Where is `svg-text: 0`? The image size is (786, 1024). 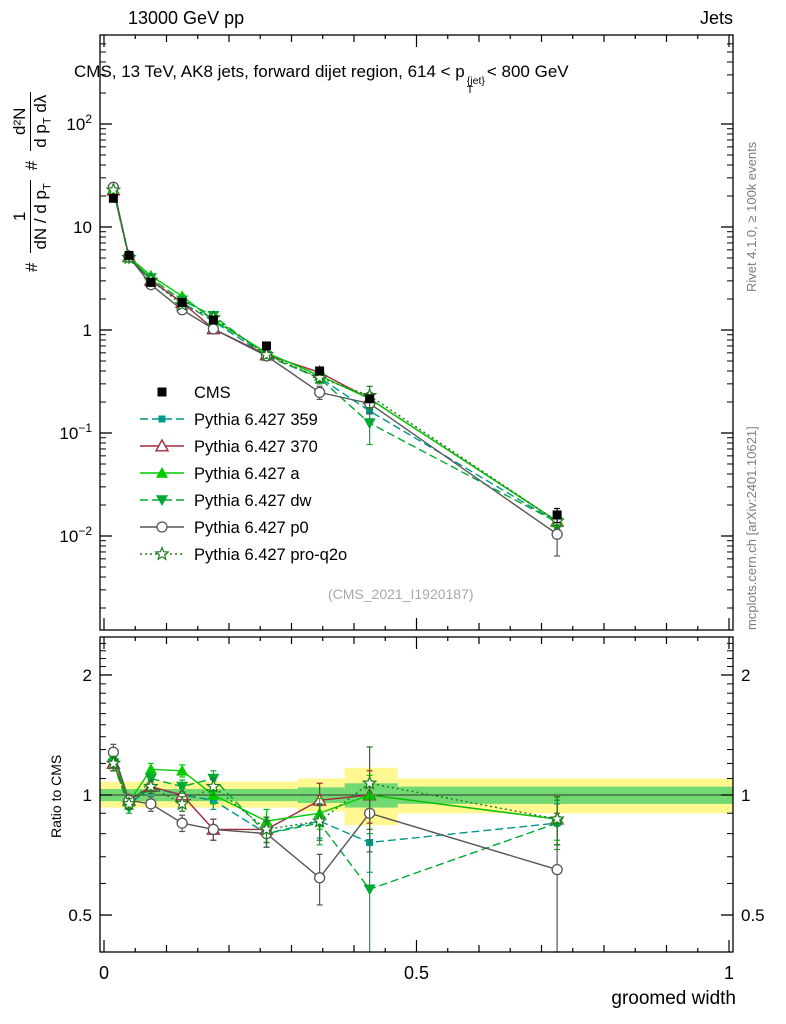
svg-text: 0 is located at coordinates (104, 973).